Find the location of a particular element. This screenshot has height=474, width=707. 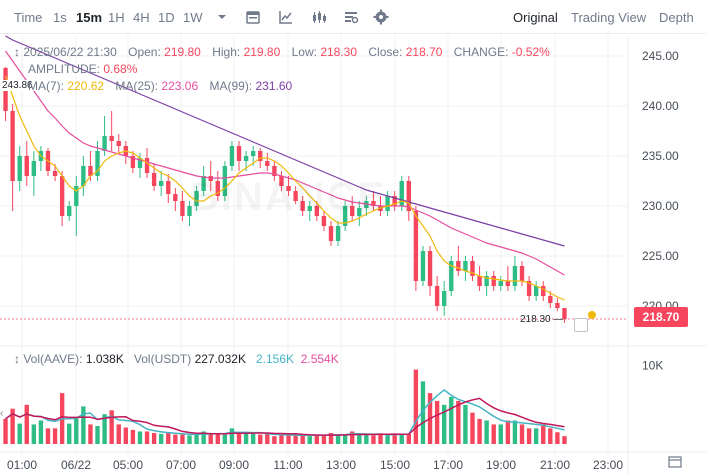

interval-time: Time is located at coordinates (28, 17).